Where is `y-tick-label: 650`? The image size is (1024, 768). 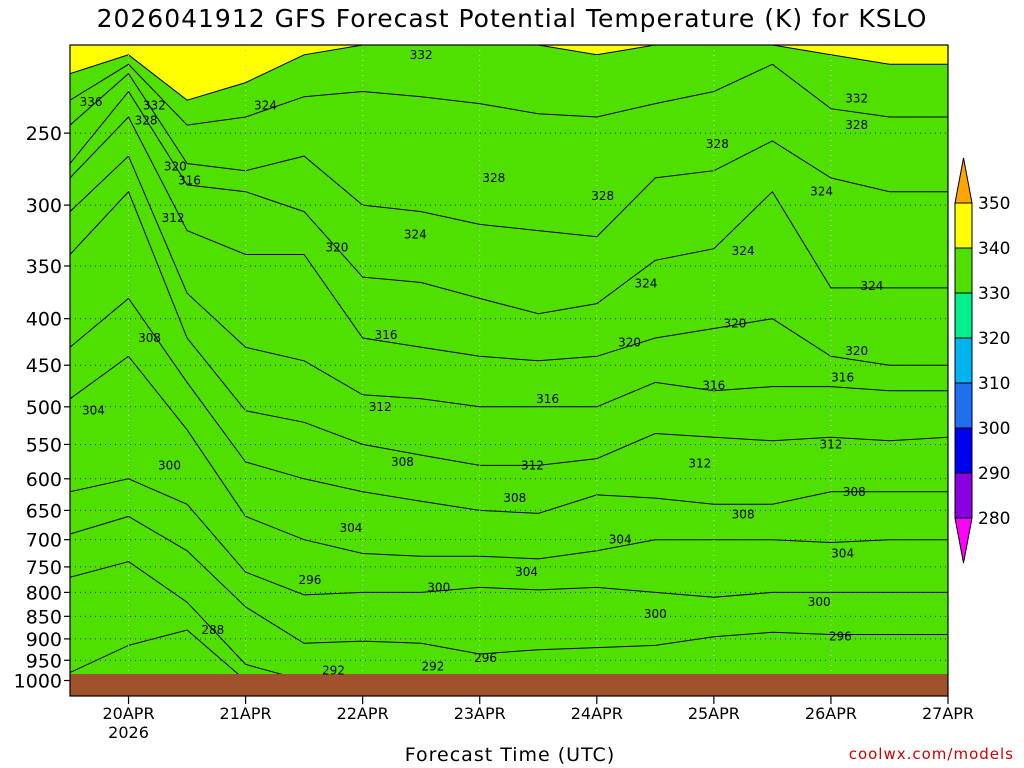
y-tick-label: 650 is located at coordinates (44, 511).